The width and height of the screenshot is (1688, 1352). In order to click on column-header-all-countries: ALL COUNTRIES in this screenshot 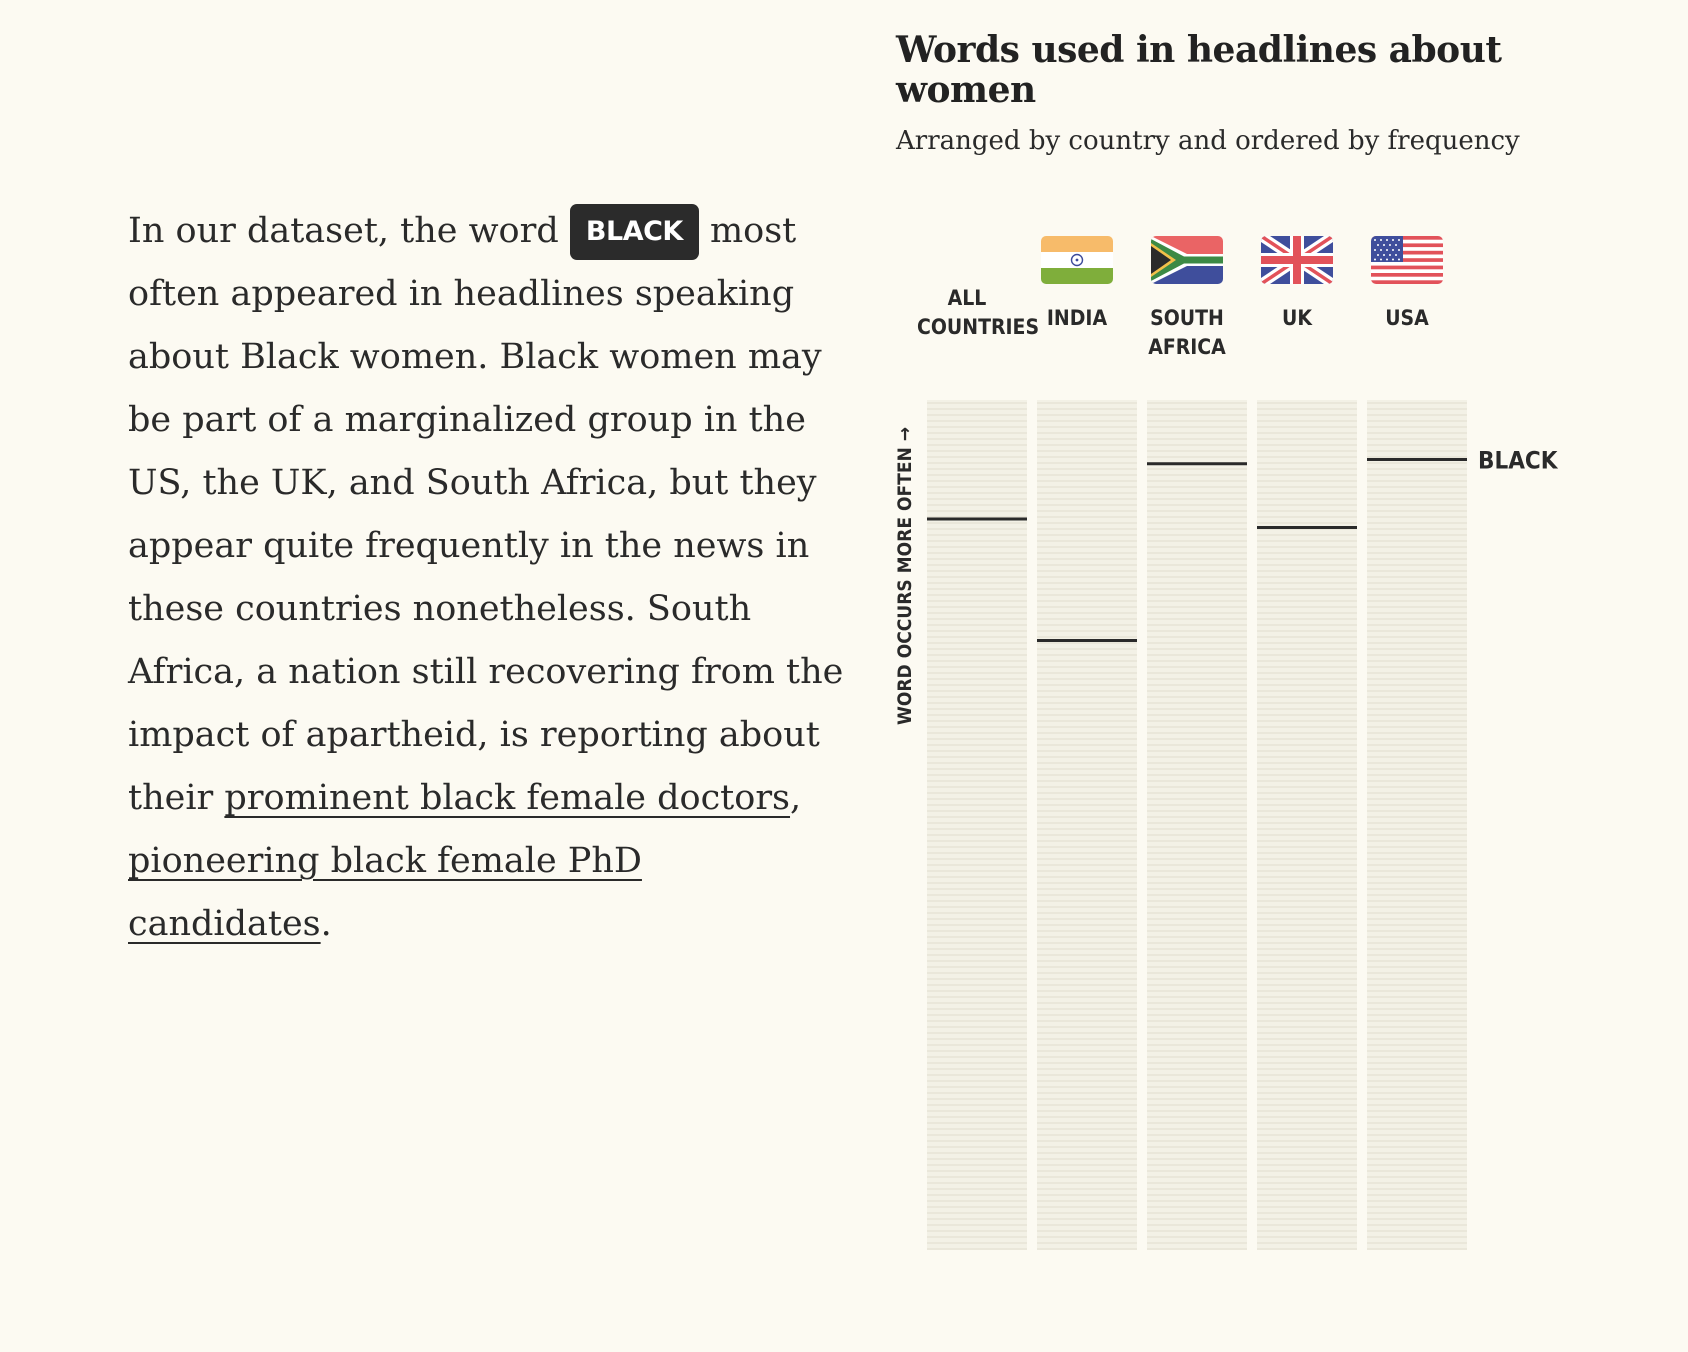, I will do `click(978, 313)`.